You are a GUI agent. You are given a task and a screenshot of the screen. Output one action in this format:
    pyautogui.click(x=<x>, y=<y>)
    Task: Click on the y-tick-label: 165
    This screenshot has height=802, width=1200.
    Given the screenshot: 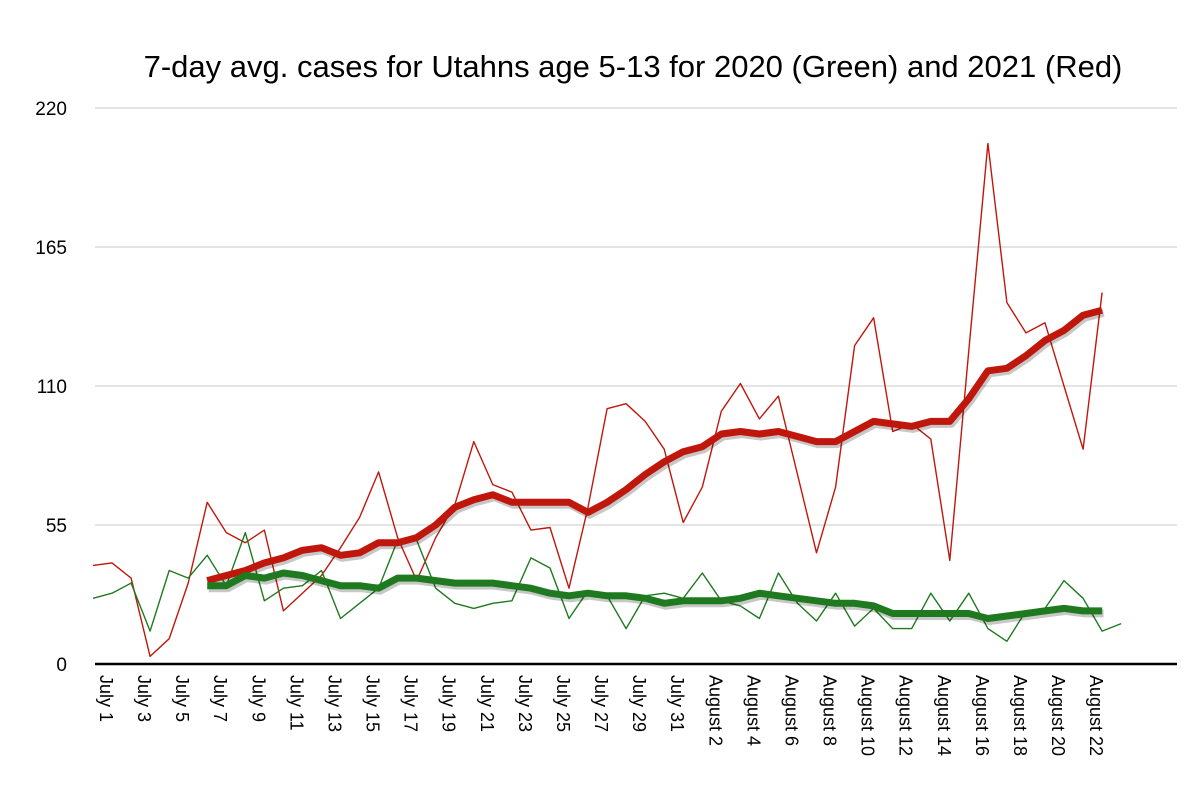 What is the action you would take?
    pyautogui.click(x=51, y=248)
    